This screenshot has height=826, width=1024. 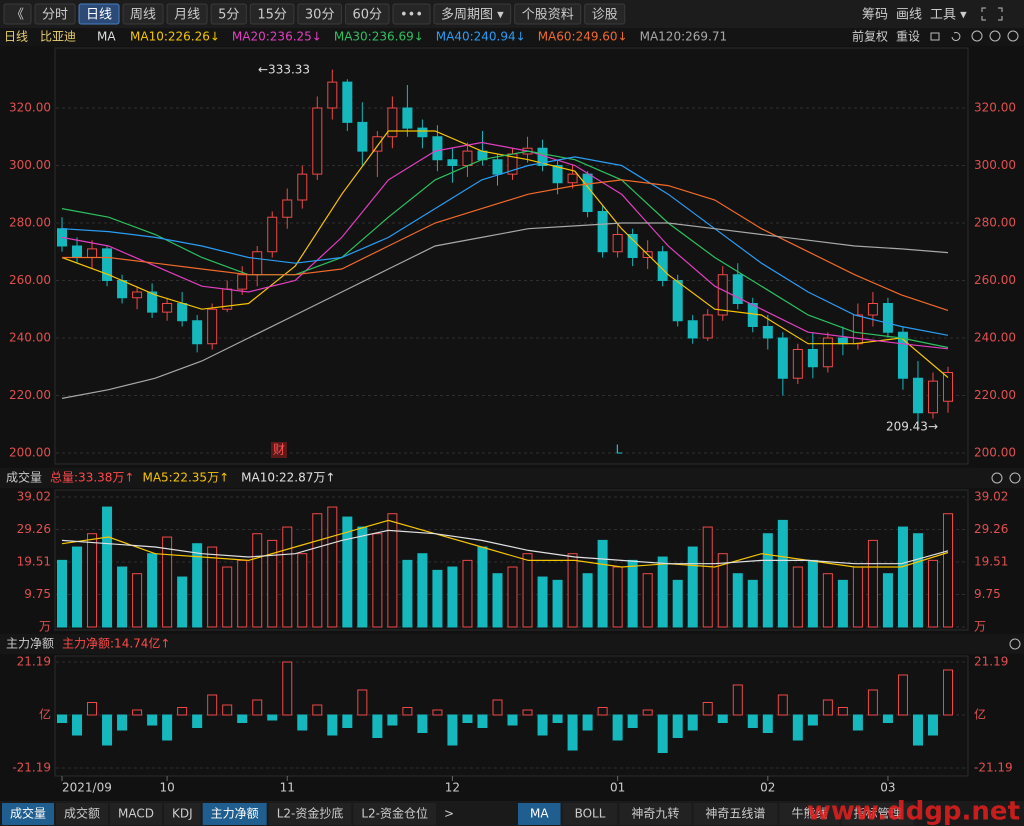 I want to click on stock-name: 比亚迪, so click(x=58, y=37).